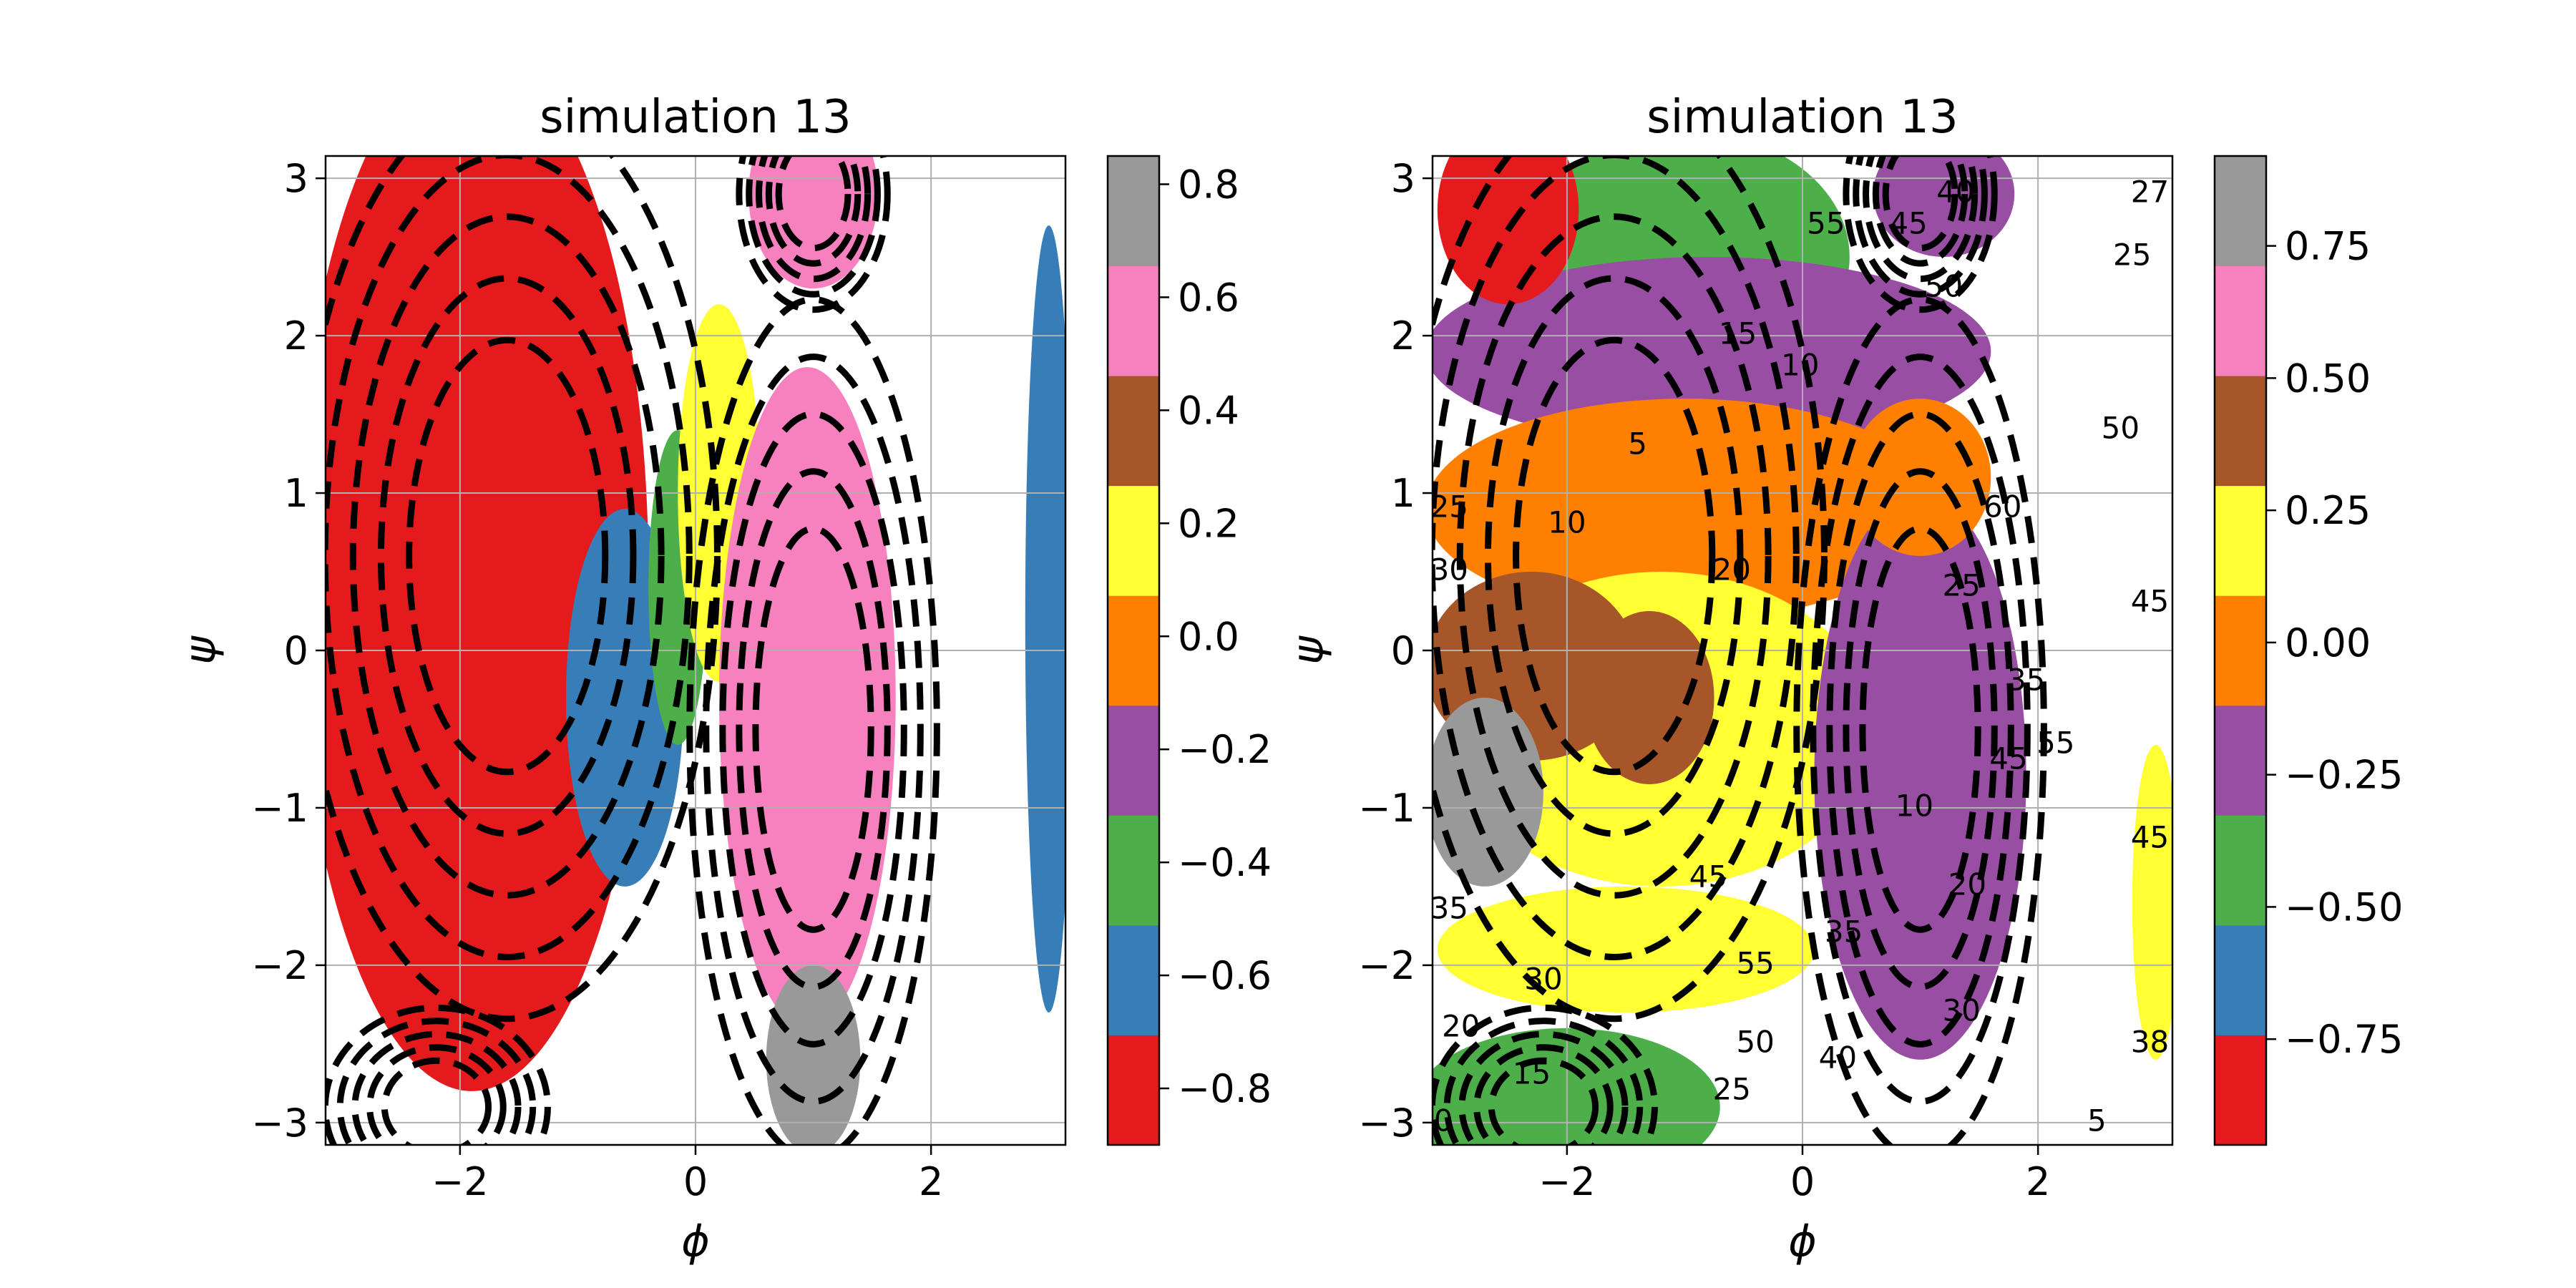 Image resolution: width=2576 pixels, height=1288 pixels. Describe the element at coordinates (1225, 1088) in the screenshot. I see `colorbar-tick-label: −0.8` at that location.